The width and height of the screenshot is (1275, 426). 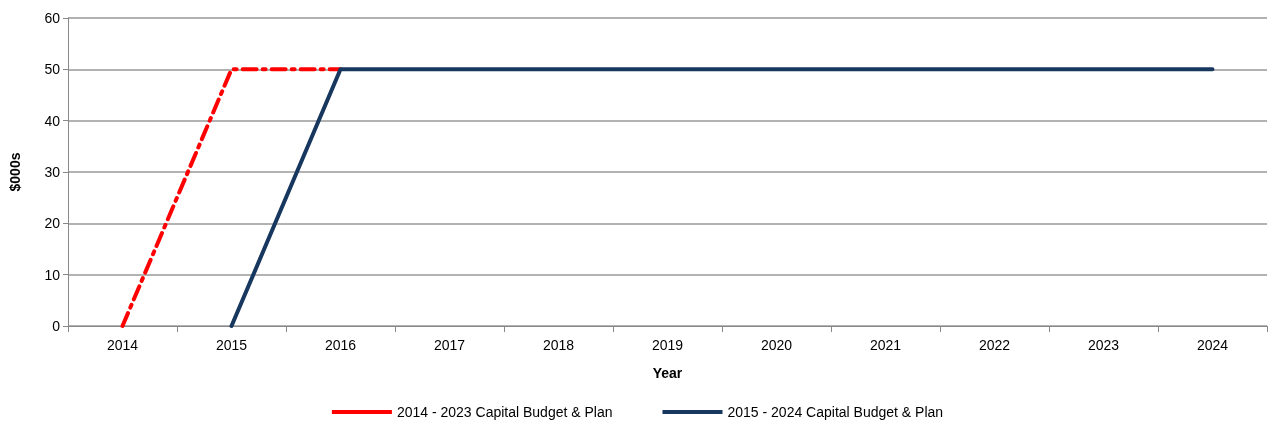 What do you see at coordinates (667, 345) in the screenshot?
I see `x-tick-label: 2019` at bounding box center [667, 345].